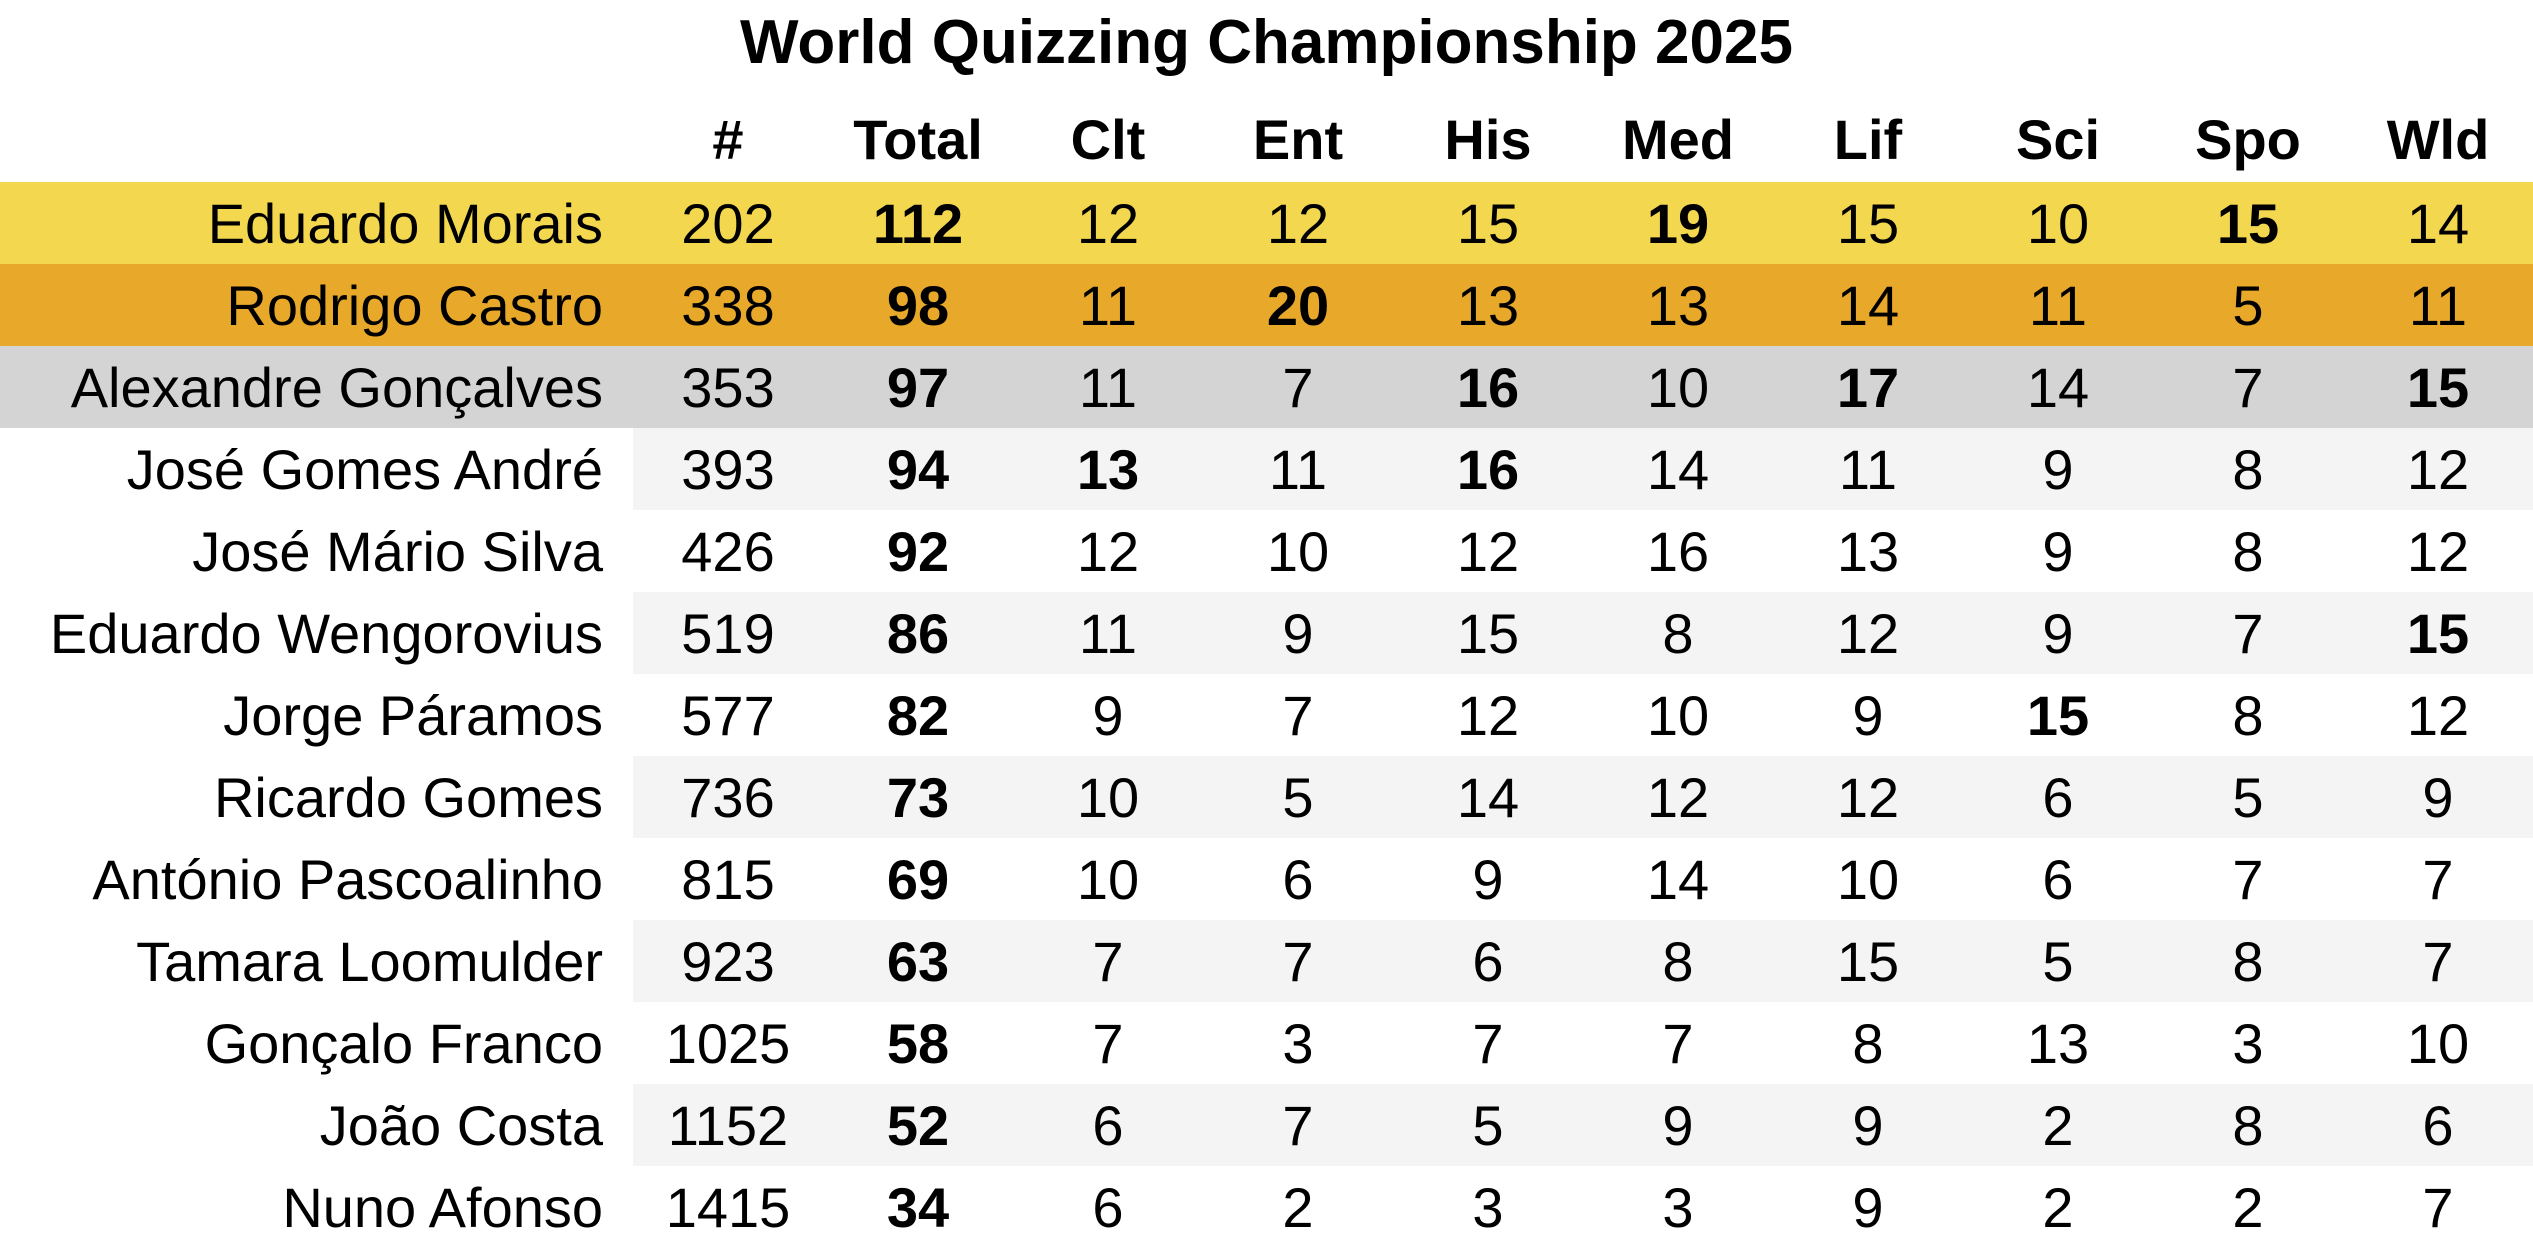 This screenshot has height=1253, width=2533. Describe the element at coordinates (918, 387) in the screenshot. I see `score-cell: 97` at that location.